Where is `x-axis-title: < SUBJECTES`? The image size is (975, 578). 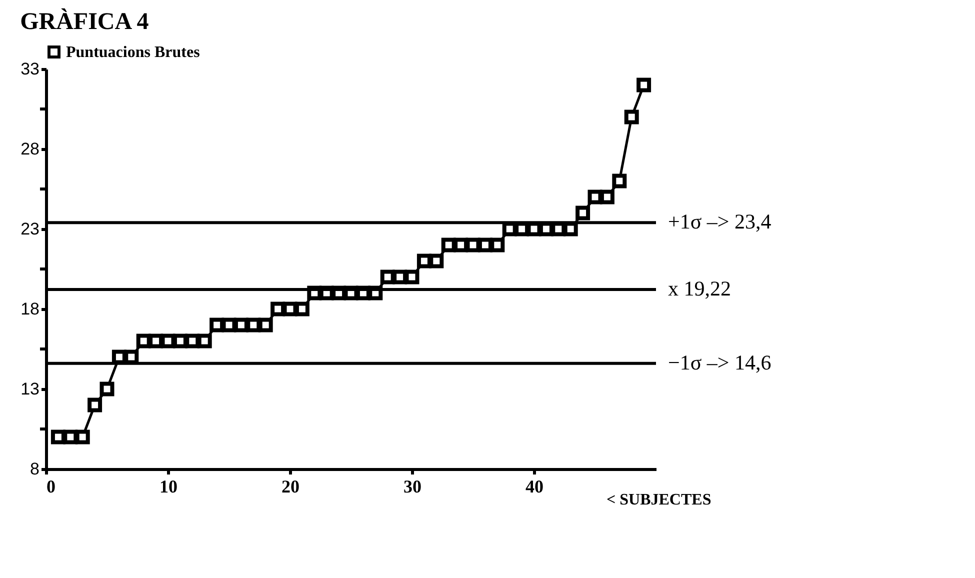 x-axis-title: < SUBJECTES is located at coordinates (659, 500).